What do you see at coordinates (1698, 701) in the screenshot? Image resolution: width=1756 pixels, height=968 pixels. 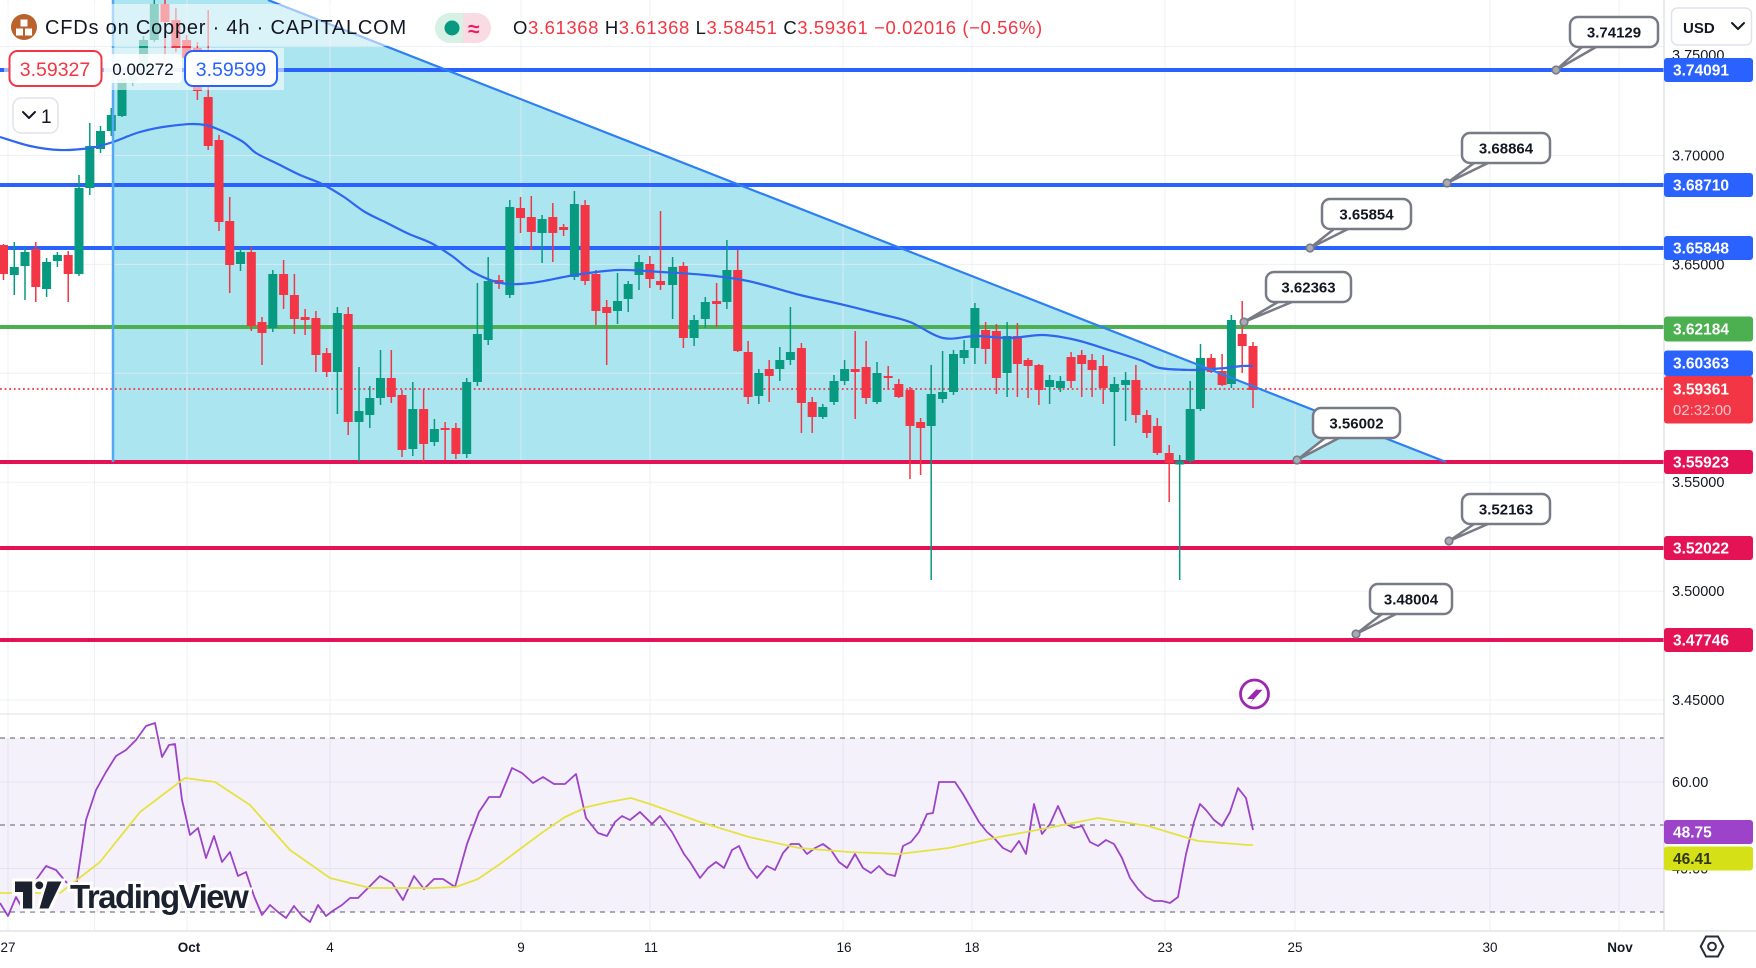 I see `svg-text: 3.45000` at bounding box center [1698, 701].